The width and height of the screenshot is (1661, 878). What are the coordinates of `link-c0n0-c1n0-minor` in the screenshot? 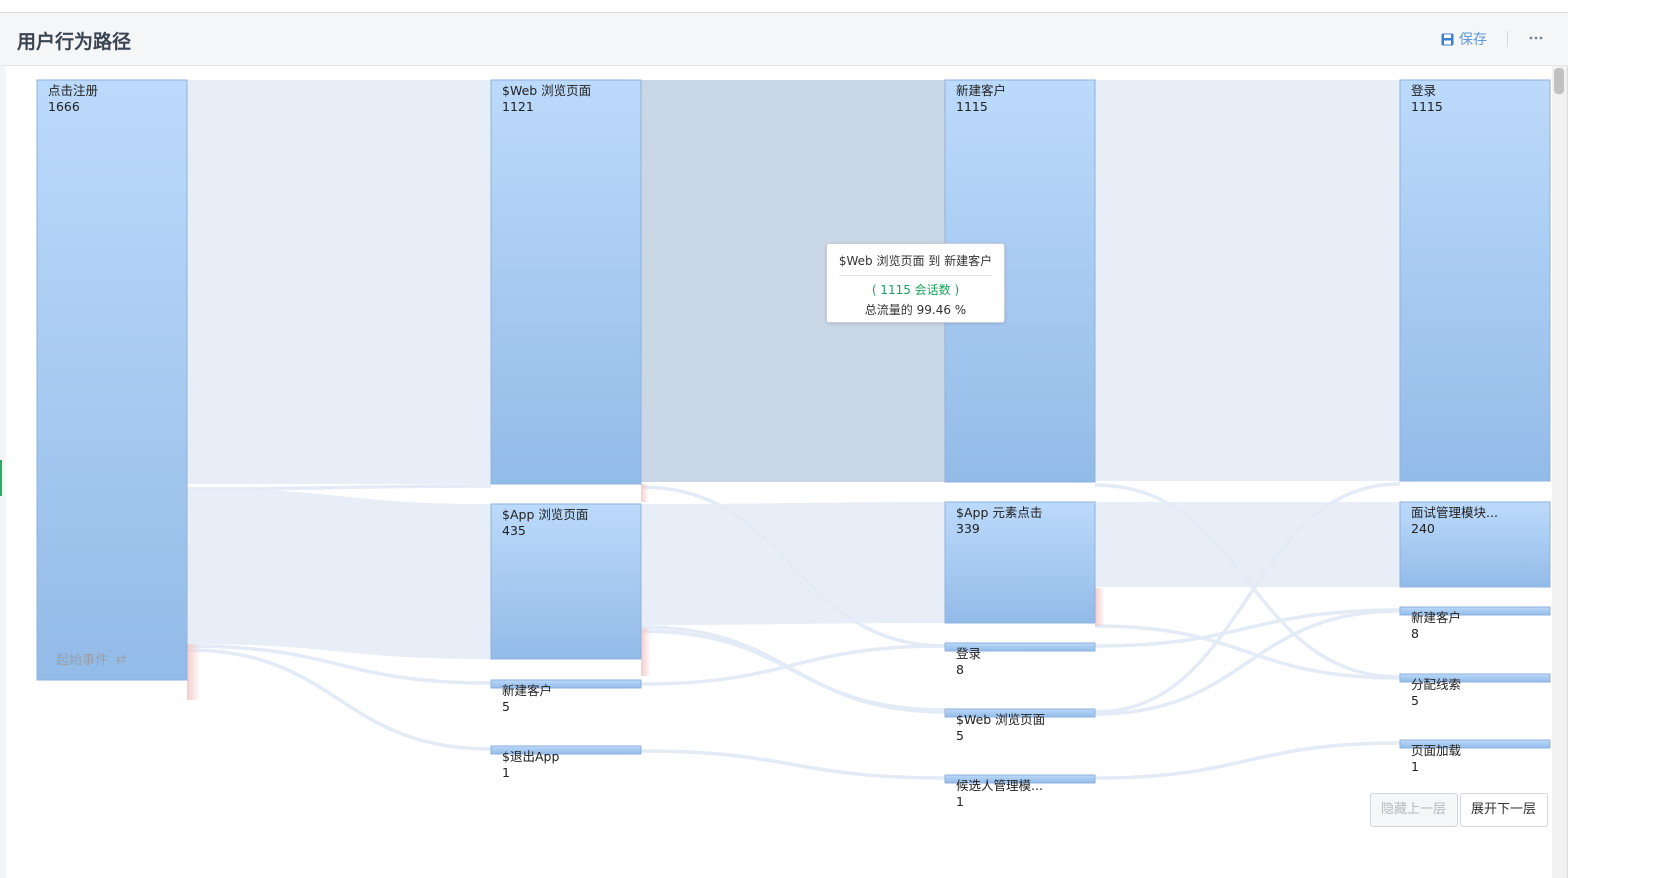 It's located at (339, 487).